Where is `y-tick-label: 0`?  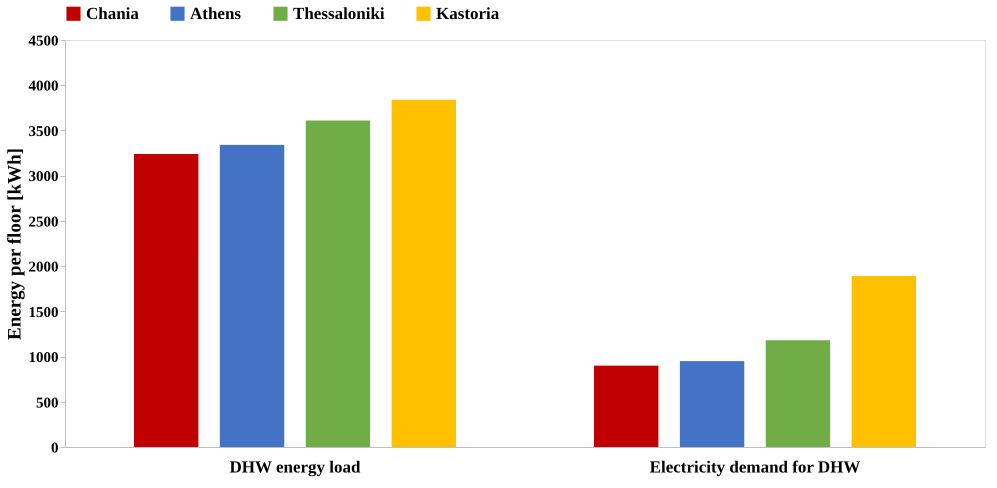 y-tick-label: 0 is located at coordinates (54, 448).